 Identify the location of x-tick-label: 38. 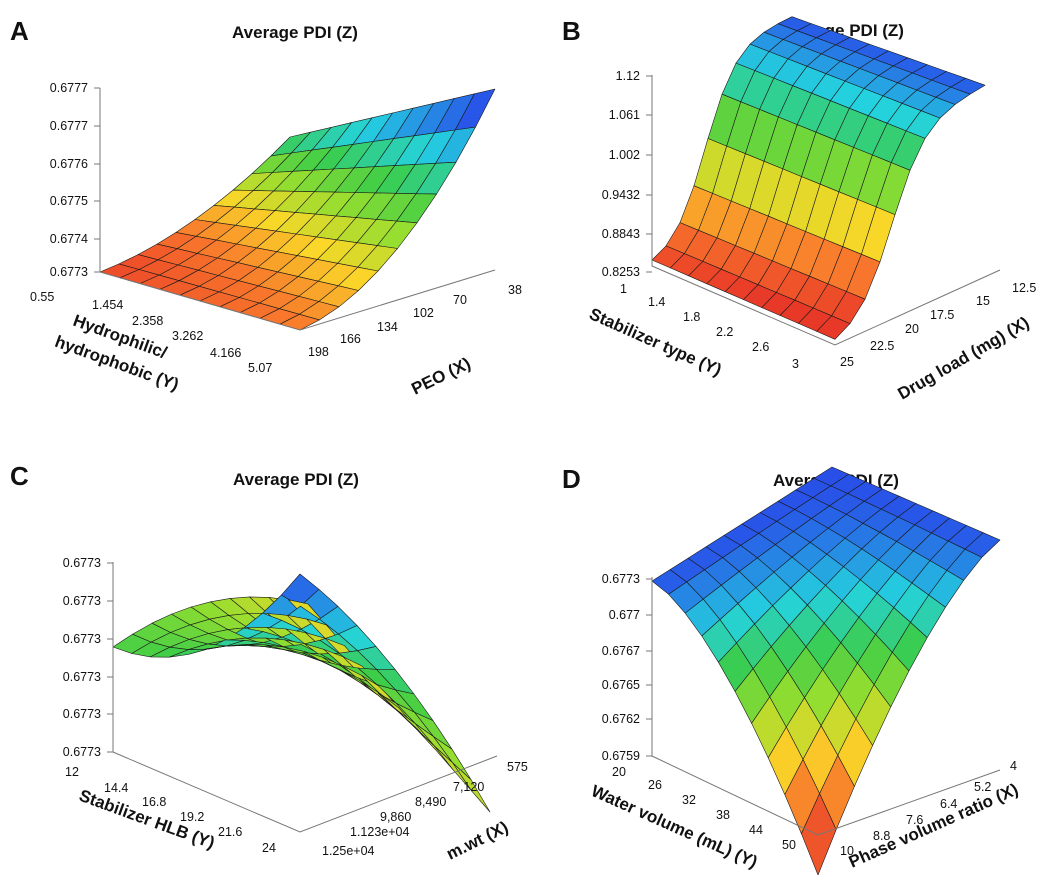
(515, 290).